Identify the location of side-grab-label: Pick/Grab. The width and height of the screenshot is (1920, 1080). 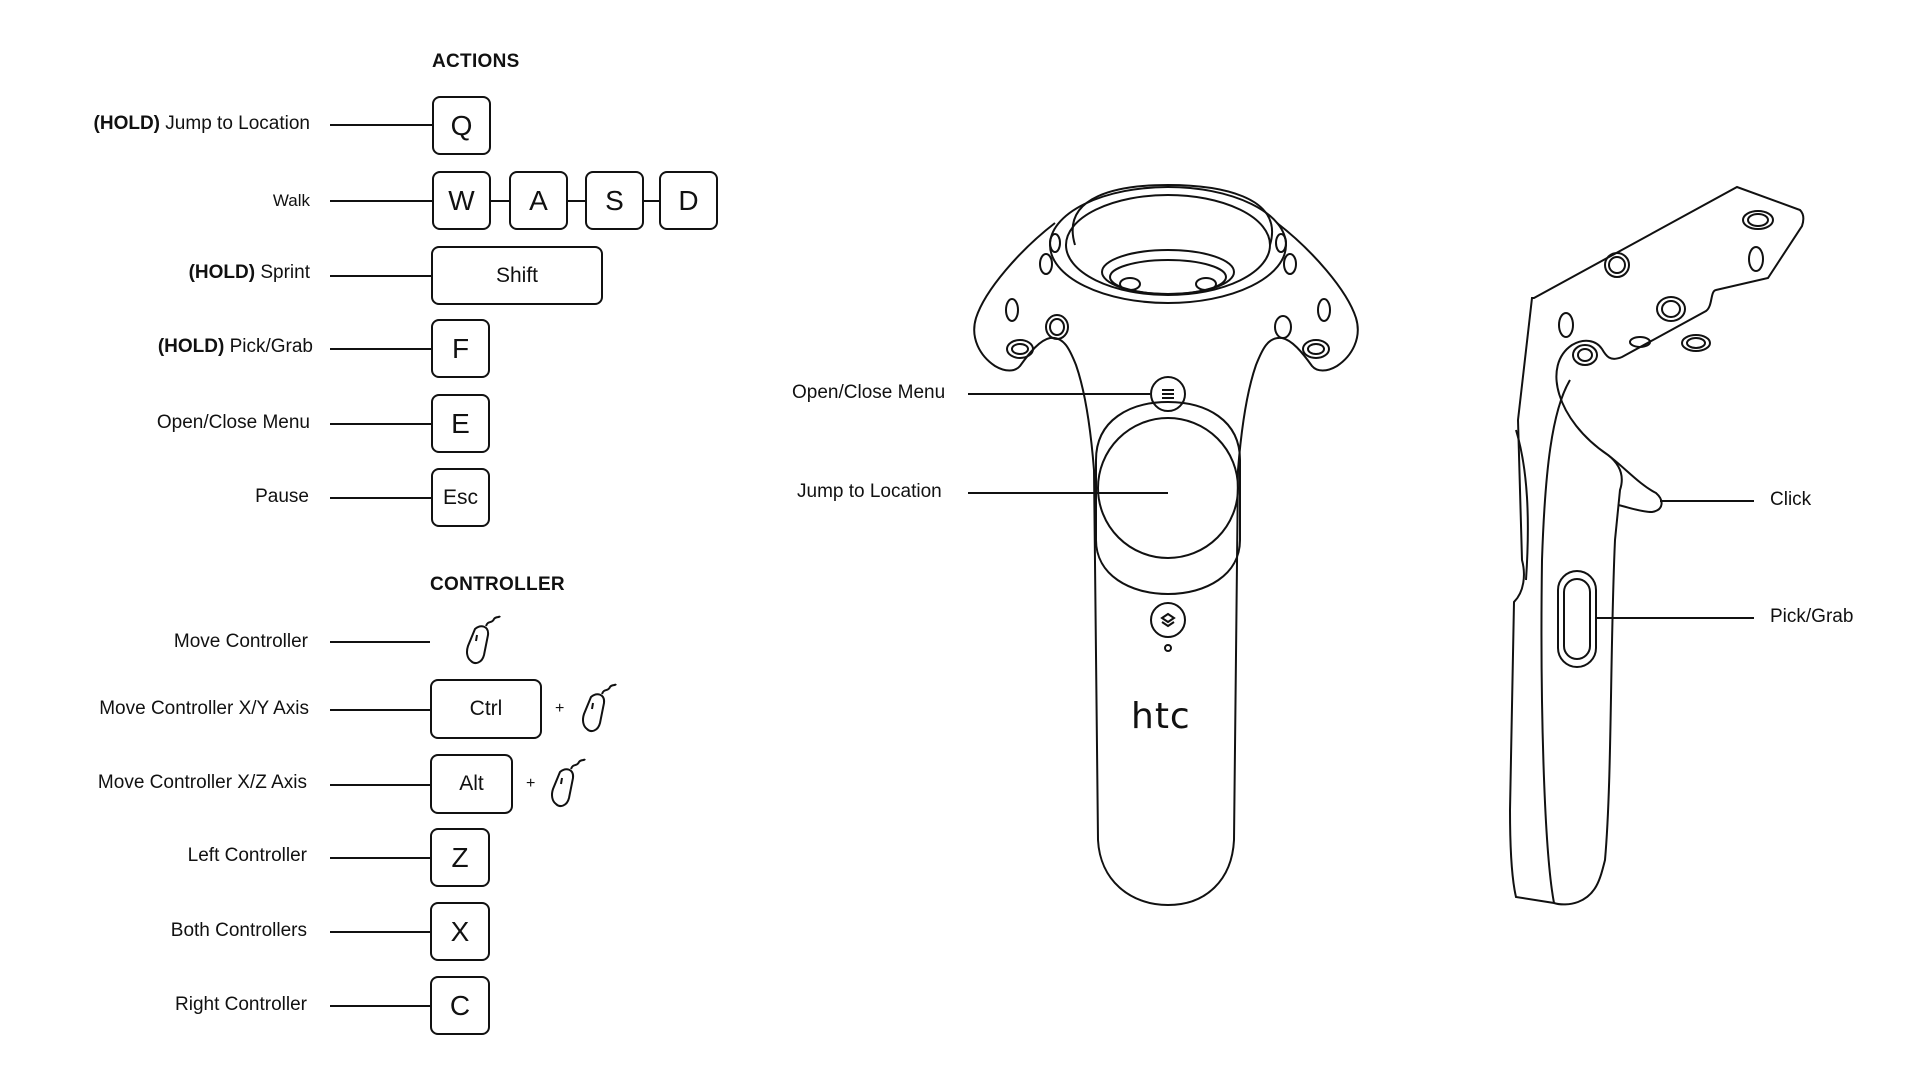
(1812, 616).